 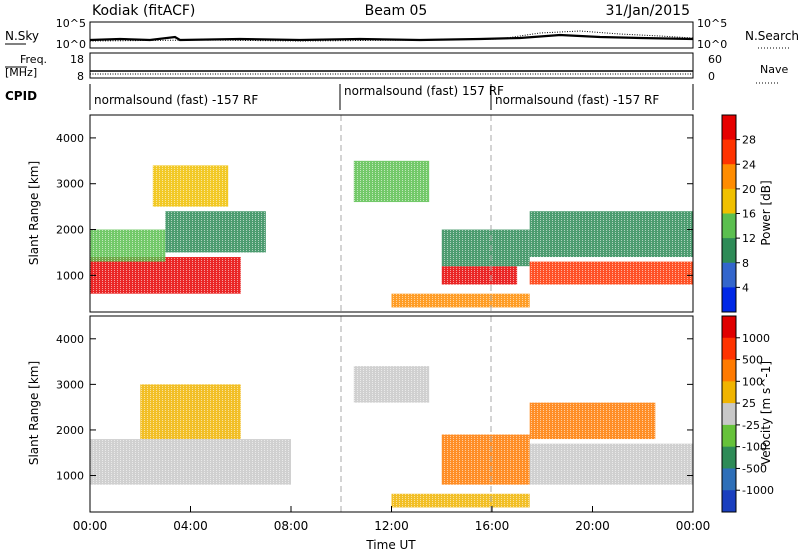 What do you see at coordinates (396, 68) in the screenshot?
I see `freq-panel: Freq. [MHz] 18 8 60 0 Nave` at bounding box center [396, 68].